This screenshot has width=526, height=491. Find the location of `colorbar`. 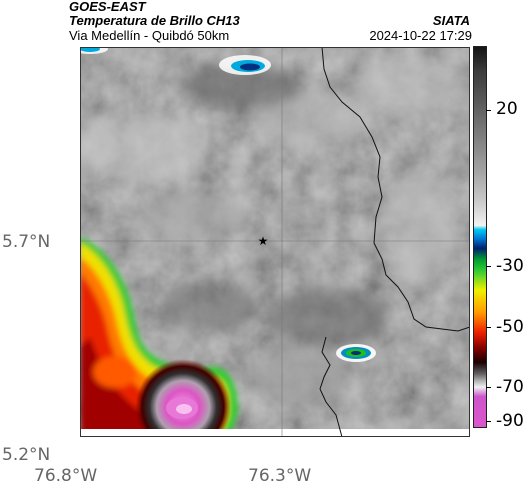

colorbar is located at coordinates (480, 237).